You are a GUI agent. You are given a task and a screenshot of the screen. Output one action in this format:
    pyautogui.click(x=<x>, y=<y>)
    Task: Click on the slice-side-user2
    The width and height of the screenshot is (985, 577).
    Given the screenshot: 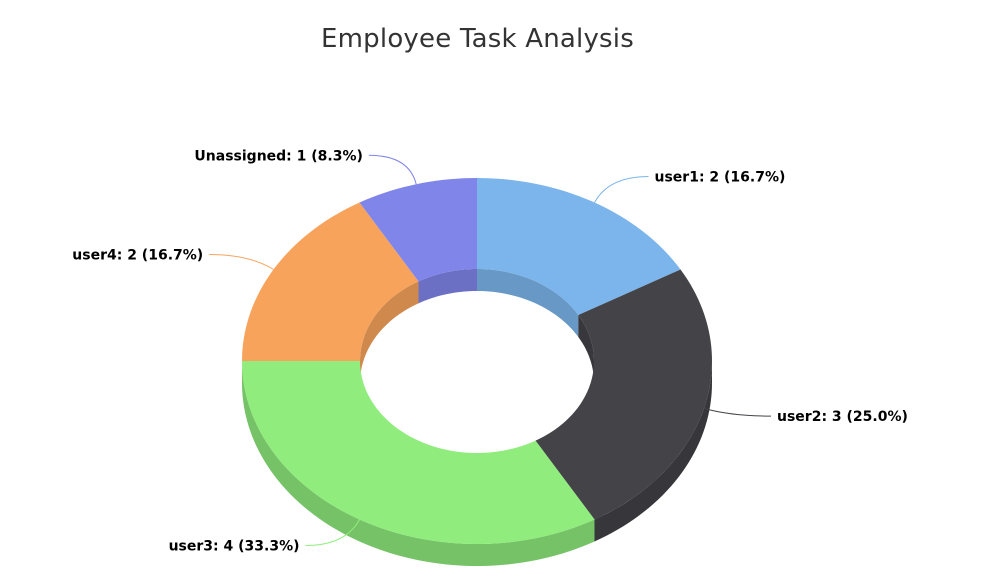 What is the action you would take?
    pyautogui.click(x=653, y=451)
    